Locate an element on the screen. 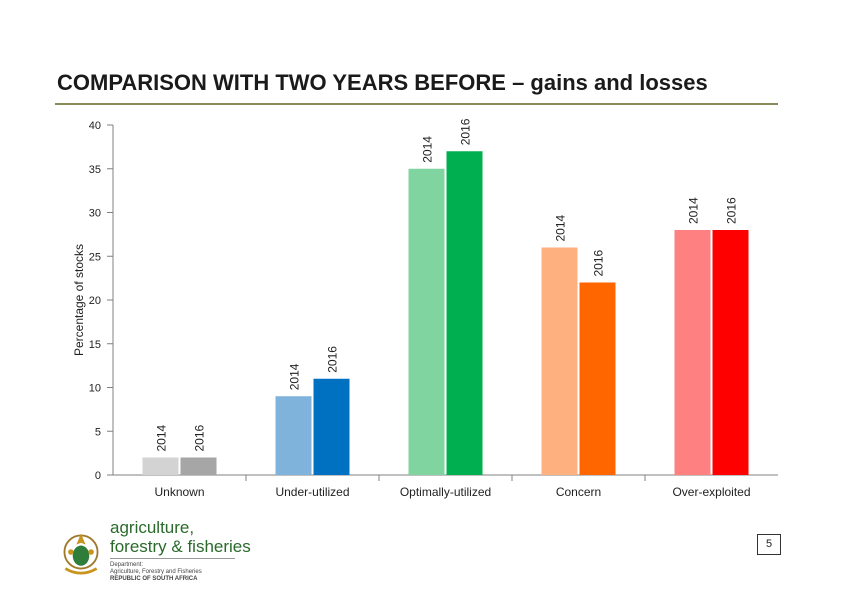 The height and width of the screenshot is (595, 842). y-tick-label: 0 is located at coordinates (98, 476).